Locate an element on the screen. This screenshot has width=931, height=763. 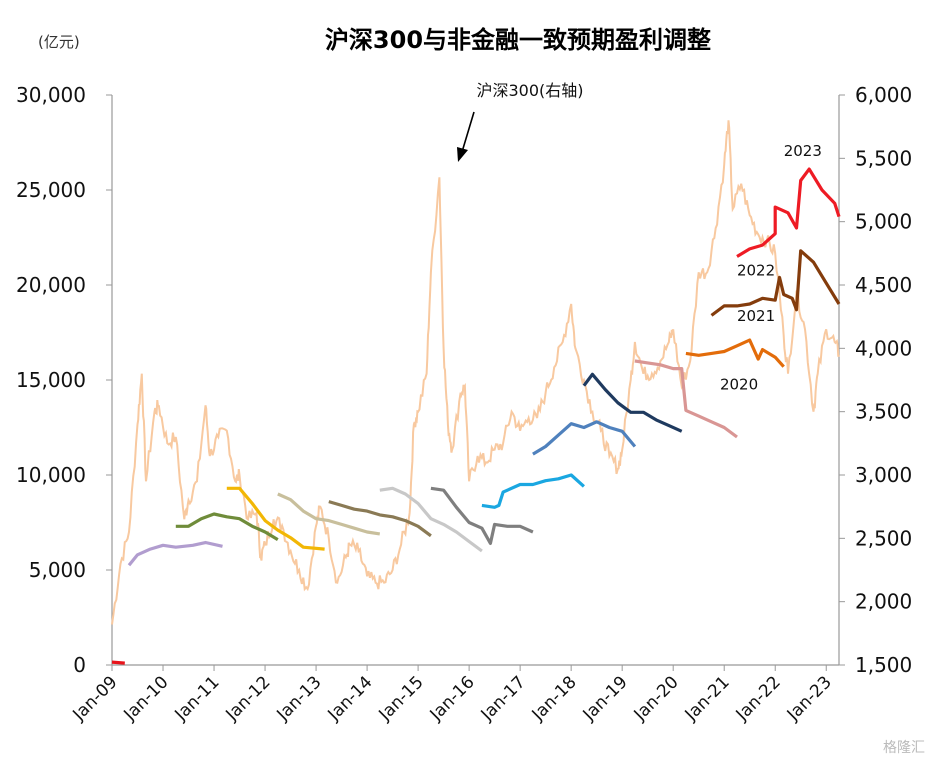
x-tick-label: Jan-13 is located at coordinates (299, 698).